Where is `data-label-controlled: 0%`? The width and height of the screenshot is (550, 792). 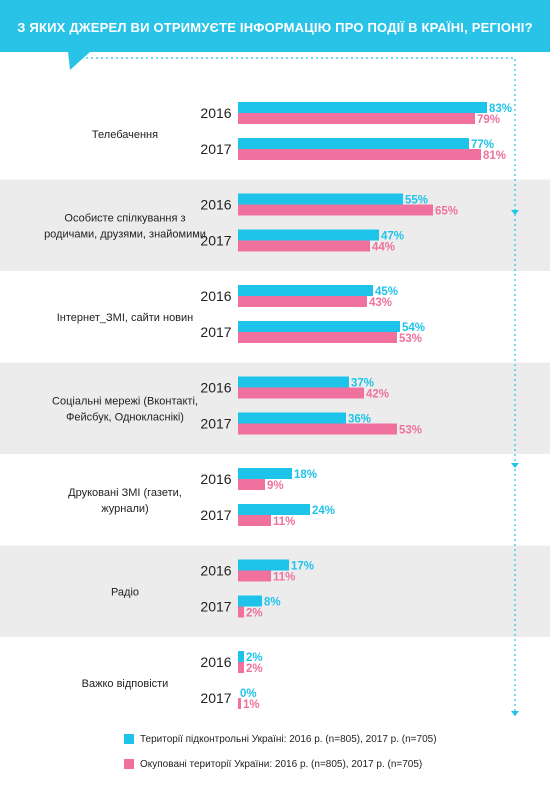
data-label-controlled: 0% is located at coordinates (248, 694).